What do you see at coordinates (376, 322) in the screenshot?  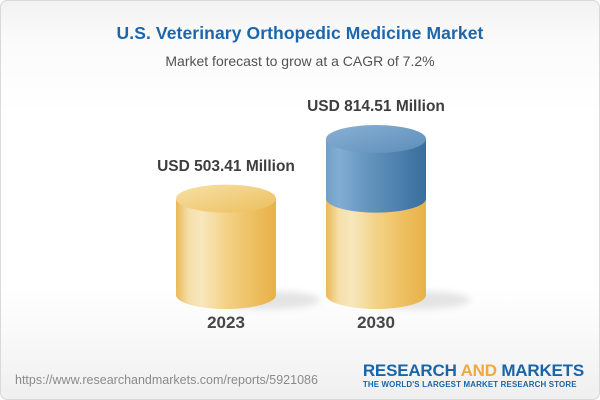 I see `x-axis-label-2030: 2030` at bounding box center [376, 322].